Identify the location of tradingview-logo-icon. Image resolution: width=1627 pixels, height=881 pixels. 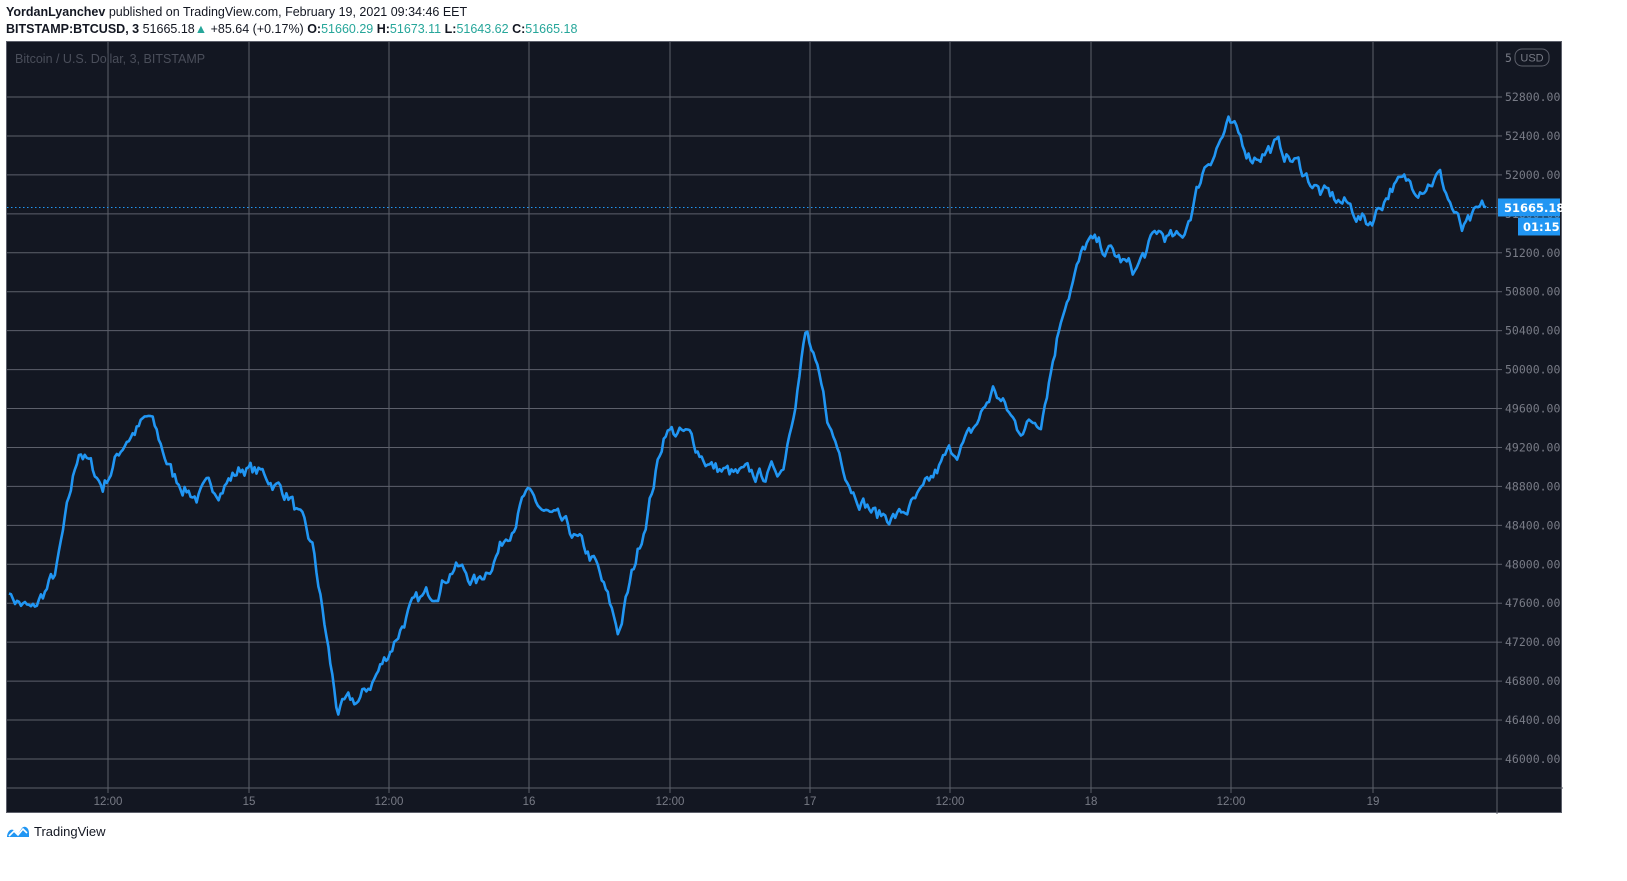
(18, 831).